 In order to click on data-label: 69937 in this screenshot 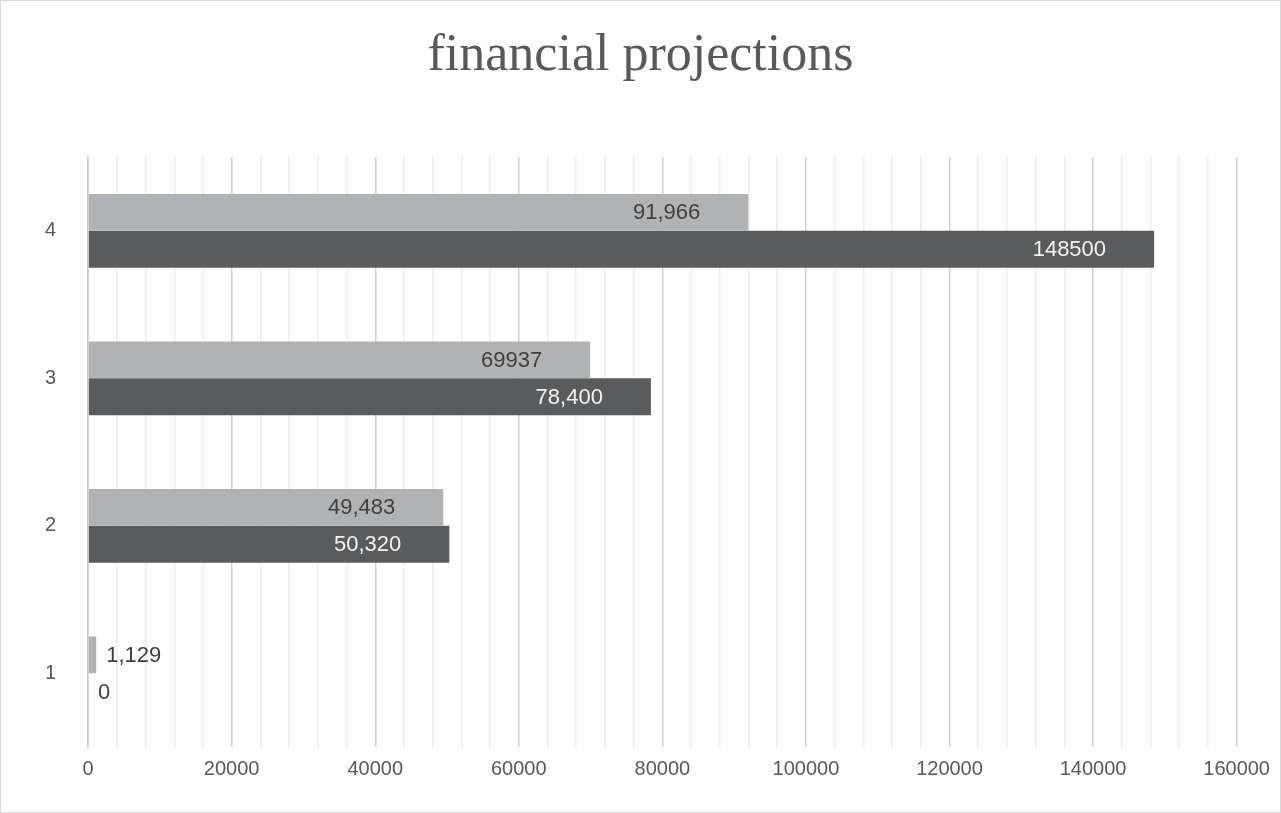, I will do `click(511, 359)`.